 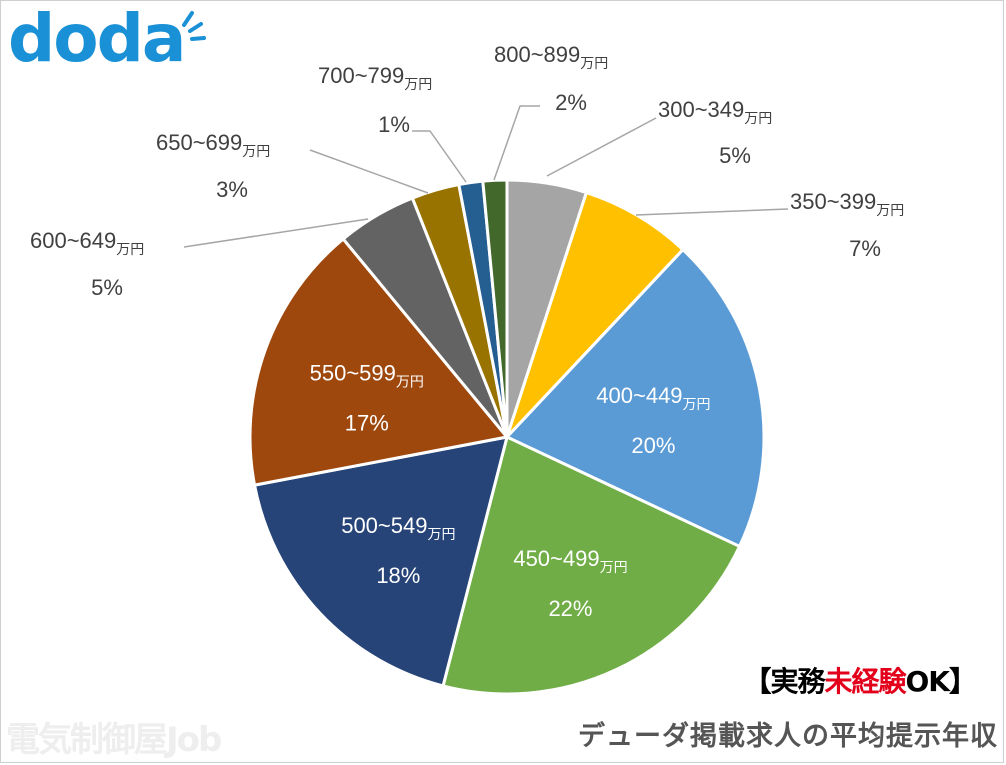 What do you see at coordinates (276, 233) in the screenshot?
I see `leader-line-600~649` at bounding box center [276, 233].